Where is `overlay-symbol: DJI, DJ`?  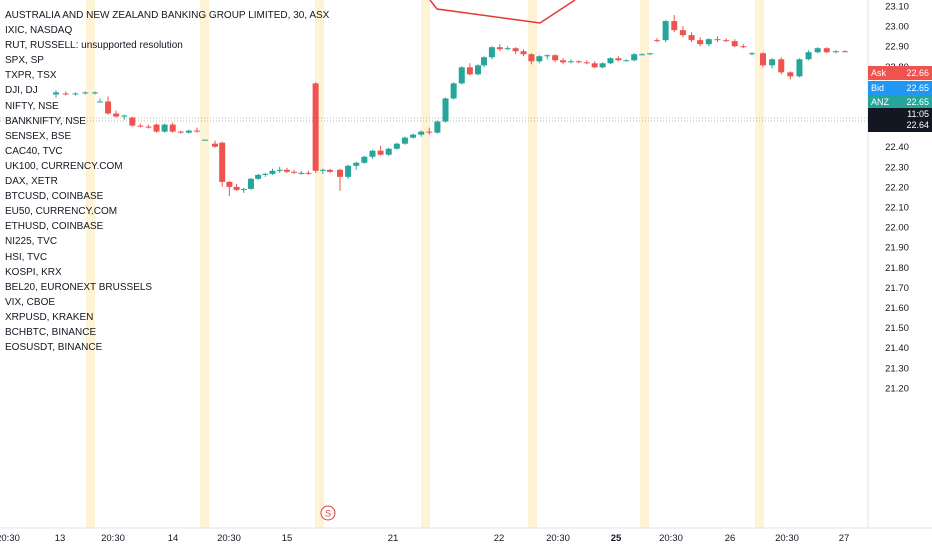 overlay-symbol: DJI, DJ is located at coordinates (21, 91).